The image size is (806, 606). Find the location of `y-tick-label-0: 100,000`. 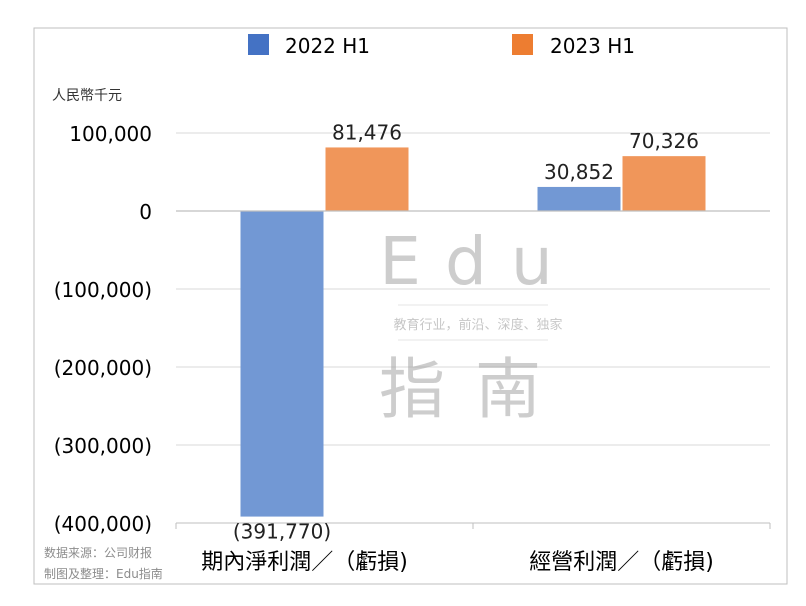

y-tick-label-0: 100,000 is located at coordinates (110, 134).